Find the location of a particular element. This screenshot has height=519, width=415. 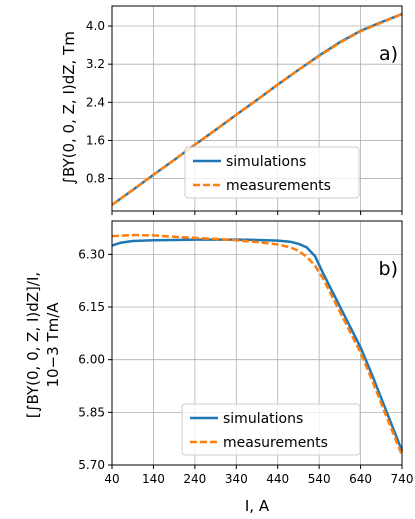

panel-b-legend: simulations measurements is located at coordinates (271, 429).